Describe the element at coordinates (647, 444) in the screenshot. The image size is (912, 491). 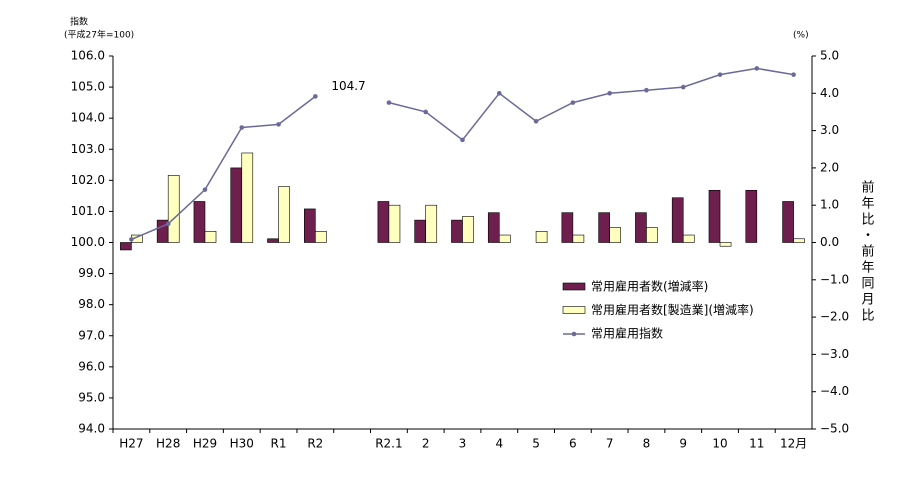
I see `x-tick-label: 8` at that location.